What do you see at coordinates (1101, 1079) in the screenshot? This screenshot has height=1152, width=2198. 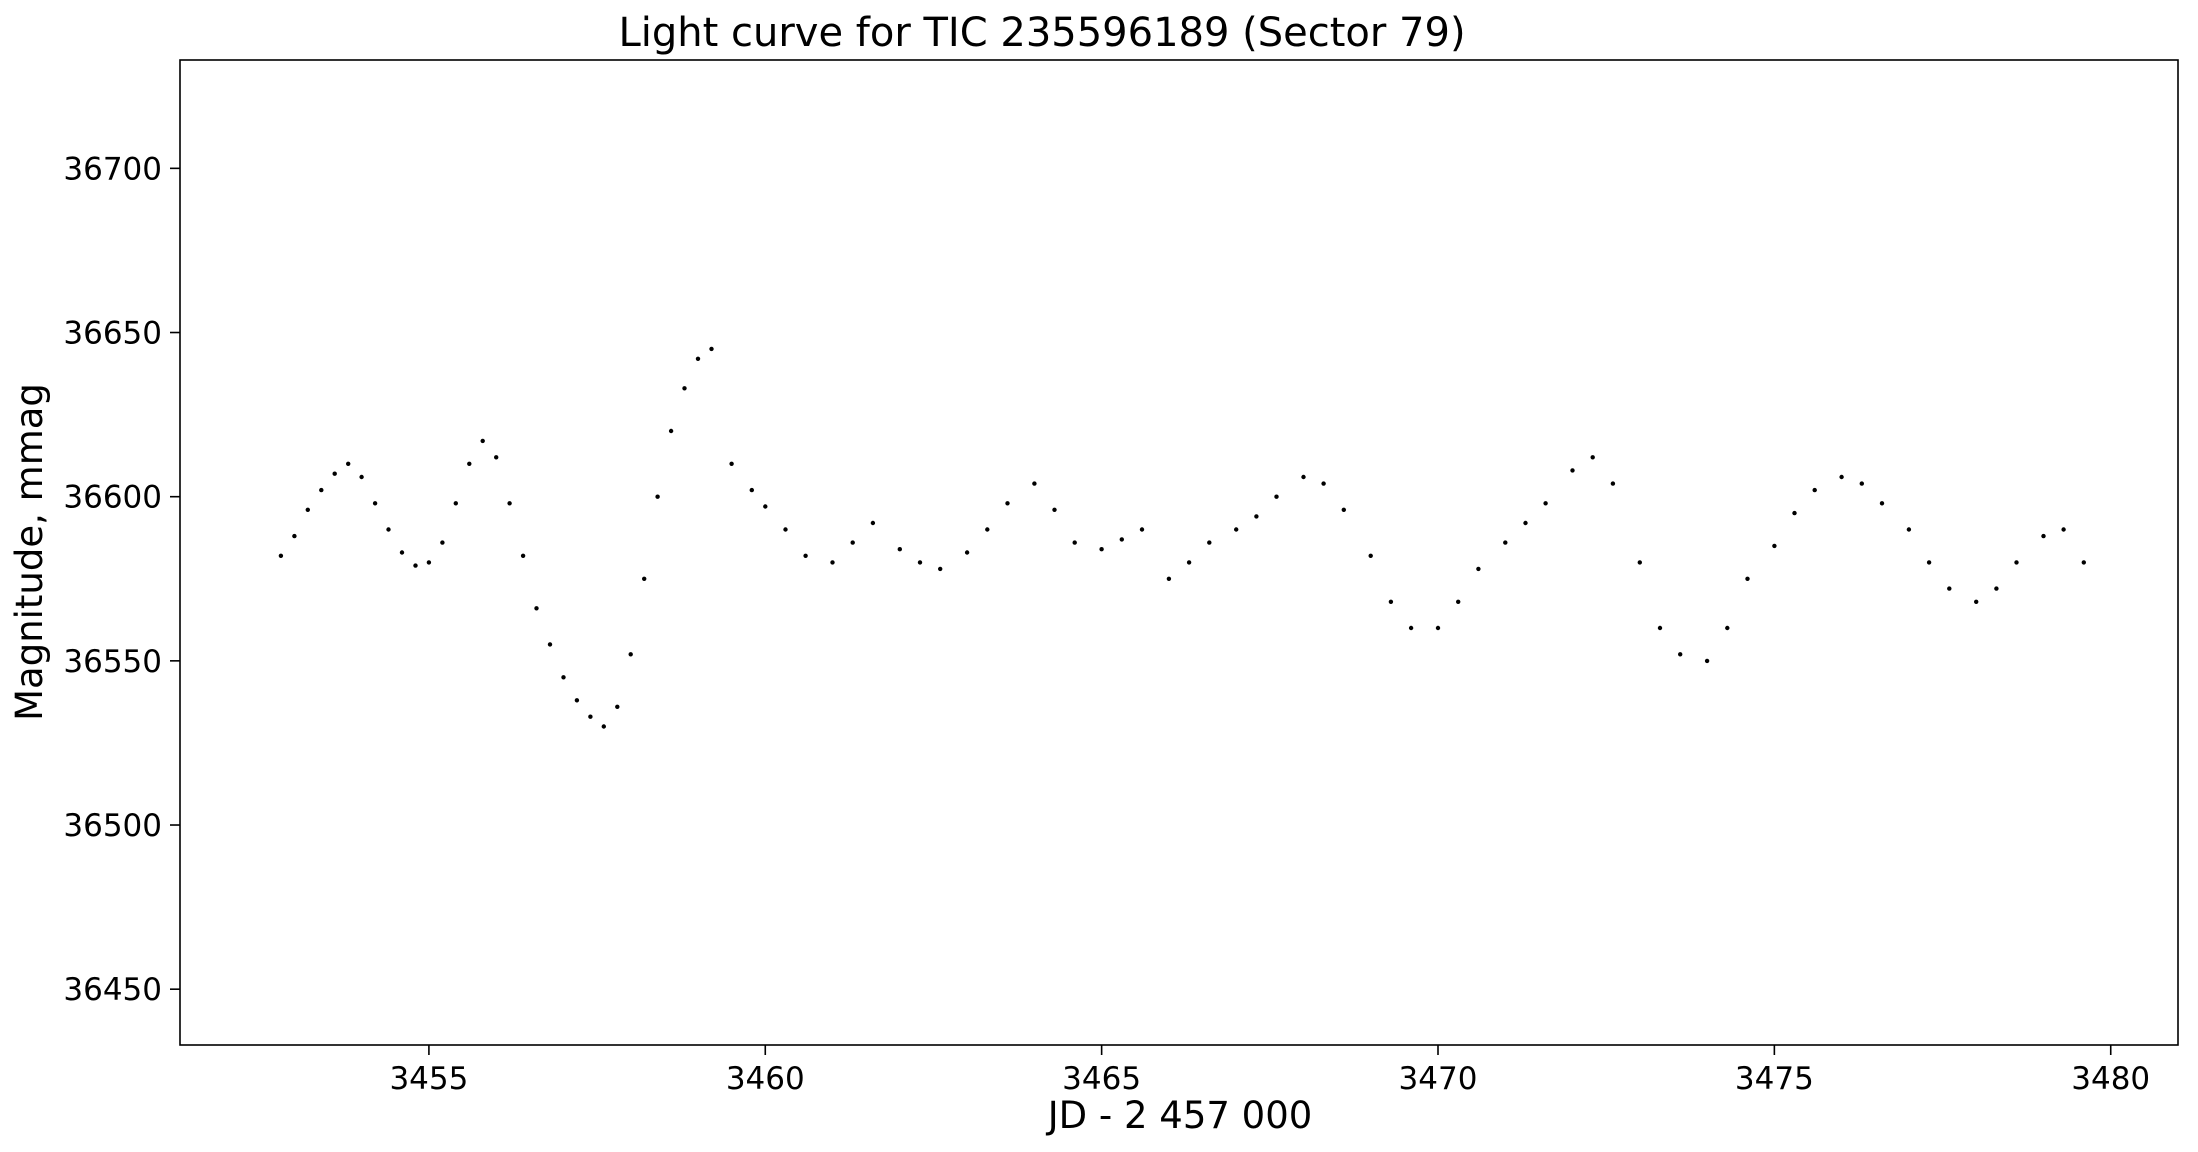 I see `x-tick-label: 3465` at bounding box center [1101, 1079].